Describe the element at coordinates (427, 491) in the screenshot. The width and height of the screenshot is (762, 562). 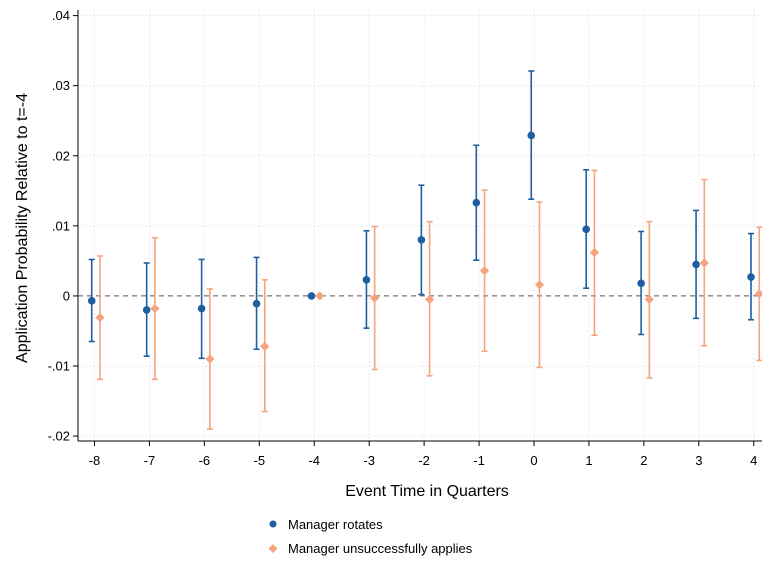
I see `x-axis-title: Event Time in Quarters` at that location.